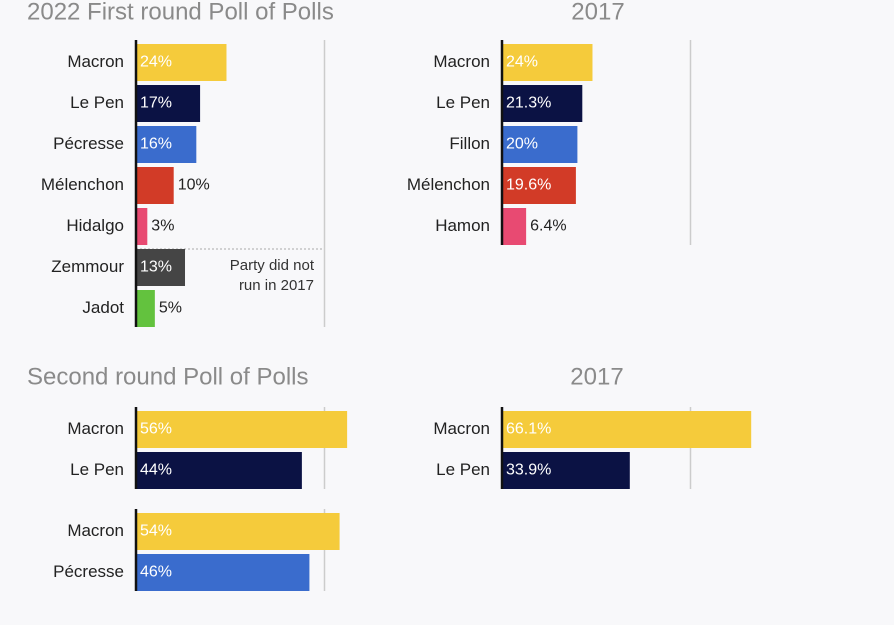 The height and width of the screenshot is (625, 894). Describe the element at coordinates (87, 266) in the screenshot. I see `category-label: Zemmour` at that location.